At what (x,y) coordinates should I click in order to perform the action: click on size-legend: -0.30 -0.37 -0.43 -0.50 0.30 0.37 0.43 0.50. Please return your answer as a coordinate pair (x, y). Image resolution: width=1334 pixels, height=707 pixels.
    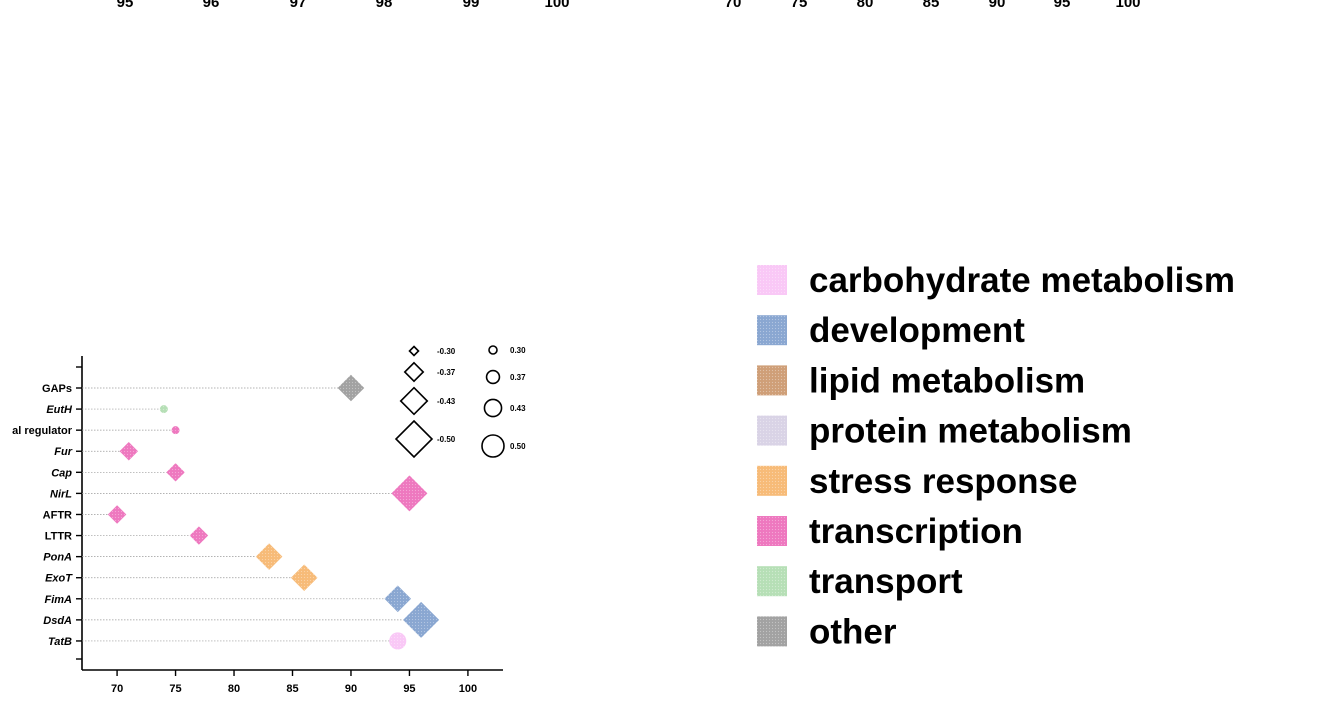
    Looking at the image, I should click on (460, 402).